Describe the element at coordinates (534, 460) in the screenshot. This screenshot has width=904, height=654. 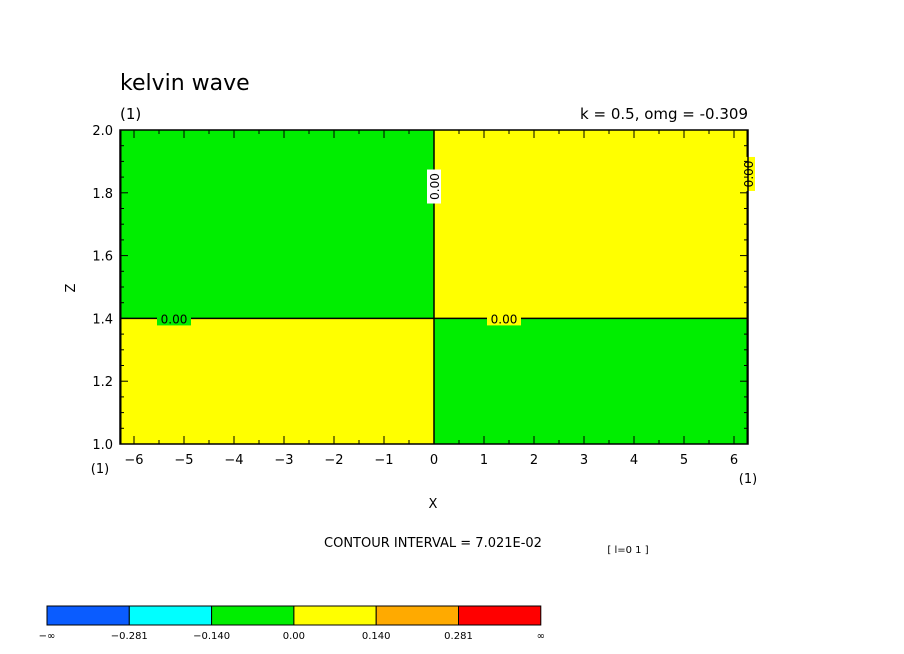
I see `x-tick-label: 2` at that location.